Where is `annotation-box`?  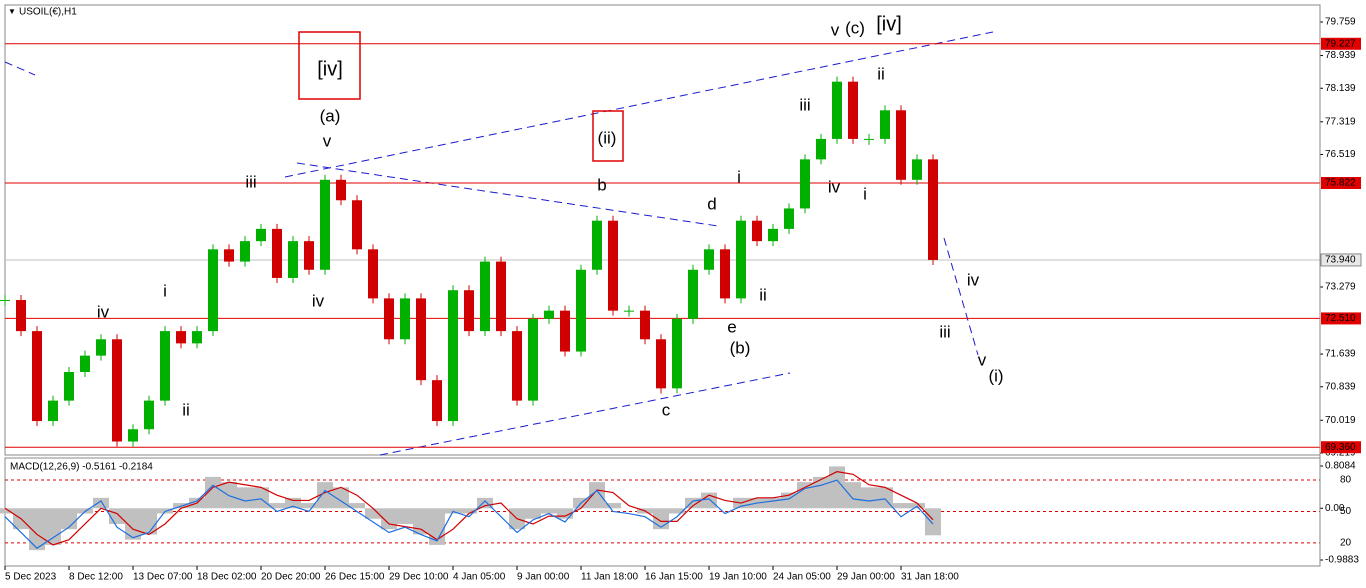 annotation-box is located at coordinates (608, 136).